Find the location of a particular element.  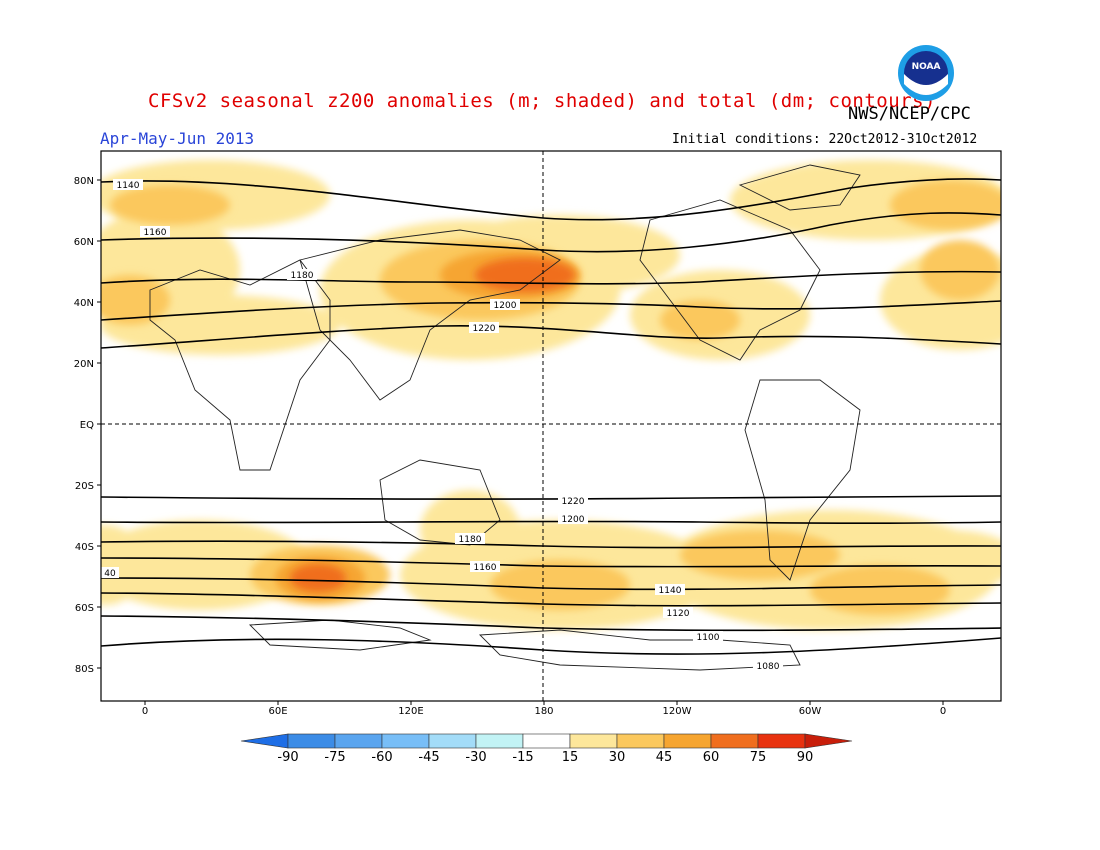

contour-label: 1080 is located at coordinates (768, 667).